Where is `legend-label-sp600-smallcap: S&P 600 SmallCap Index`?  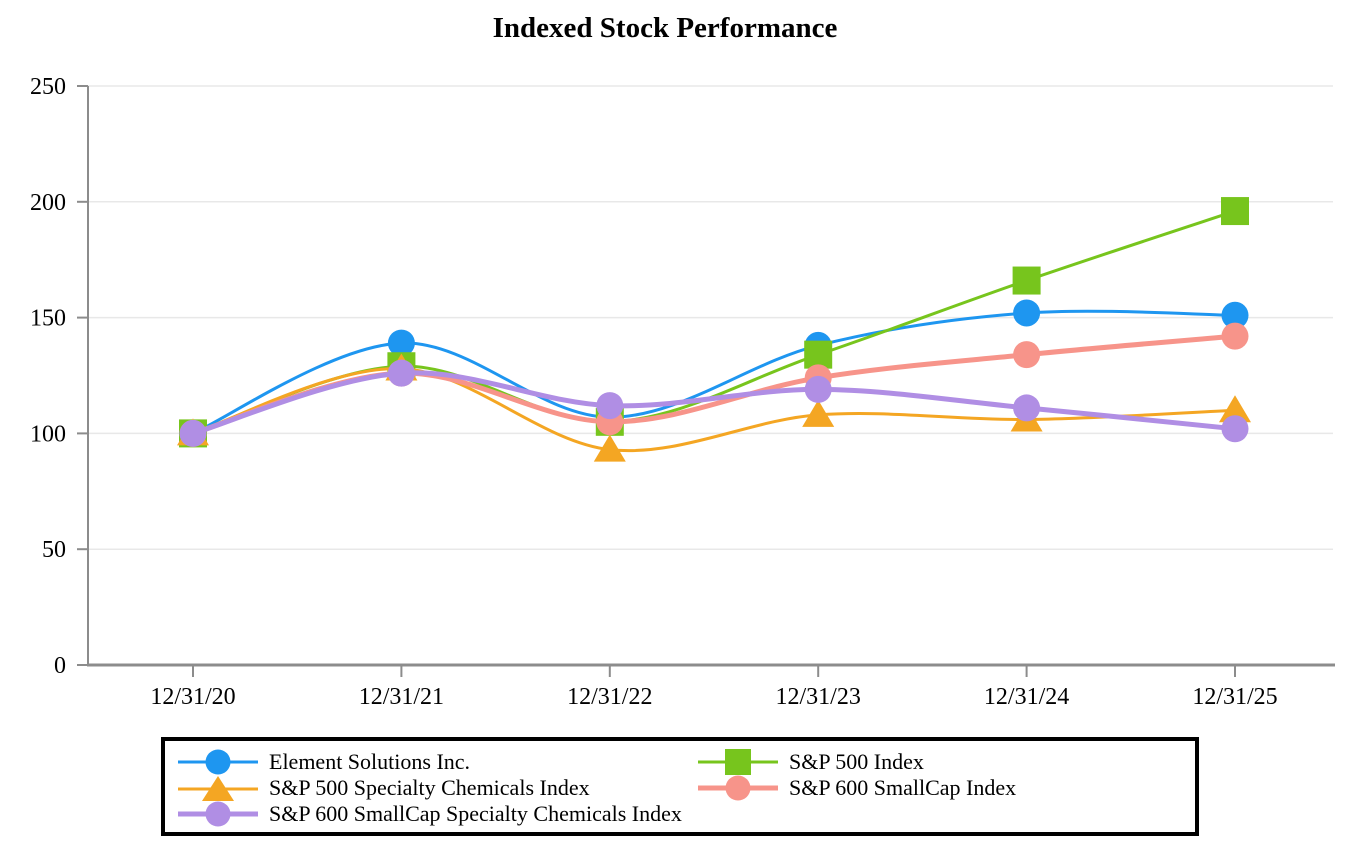
legend-label-sp600-smallcap: S&P 600 SmallCap Index is located at coordinates (903, 787).